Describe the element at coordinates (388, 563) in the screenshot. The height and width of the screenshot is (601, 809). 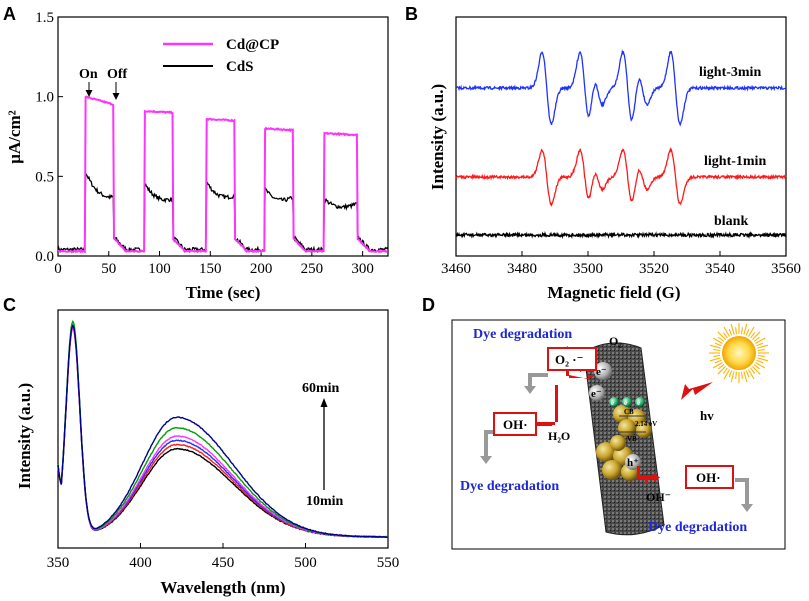
I see `x-tick-label-c: 550` at that location.